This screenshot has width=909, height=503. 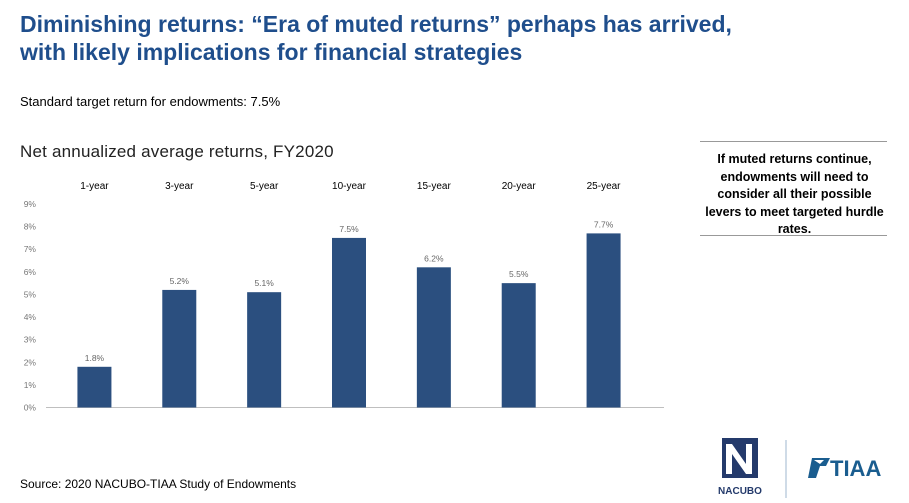 What do you see at coordinates (349, 229) in the screenshot?
I see `data-label: 7.5%` at bounding box center [349, 229].